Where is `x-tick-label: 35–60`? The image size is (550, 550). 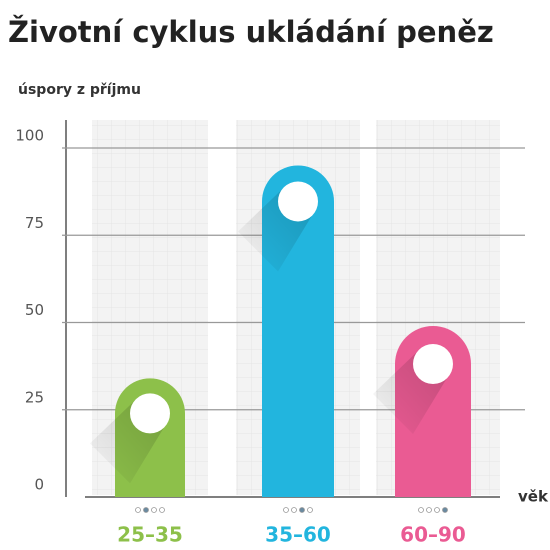
x-tick-label: 35–60 is located at coordinates (298, 535).